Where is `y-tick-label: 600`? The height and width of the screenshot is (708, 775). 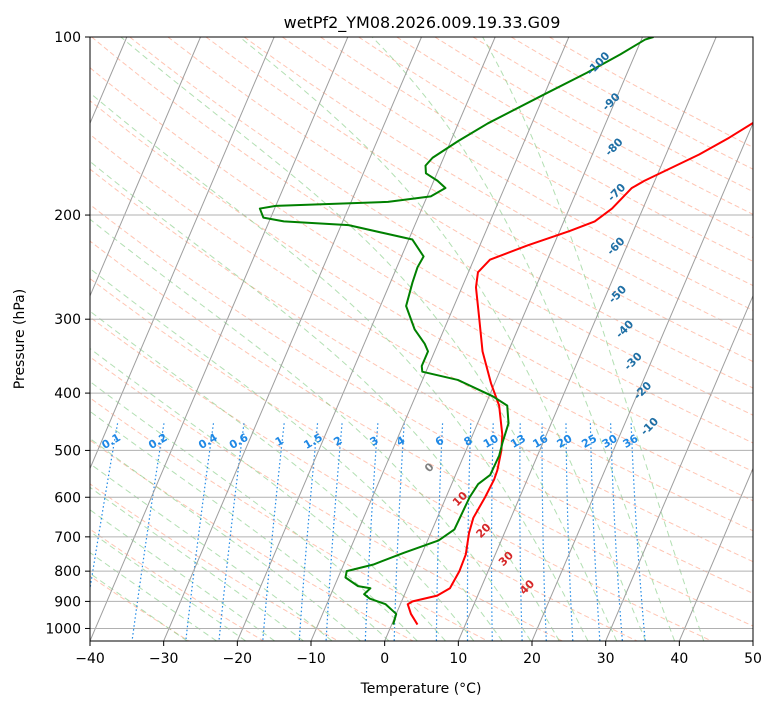
y-tick-label: 600 is located at coordinates (67, 498).